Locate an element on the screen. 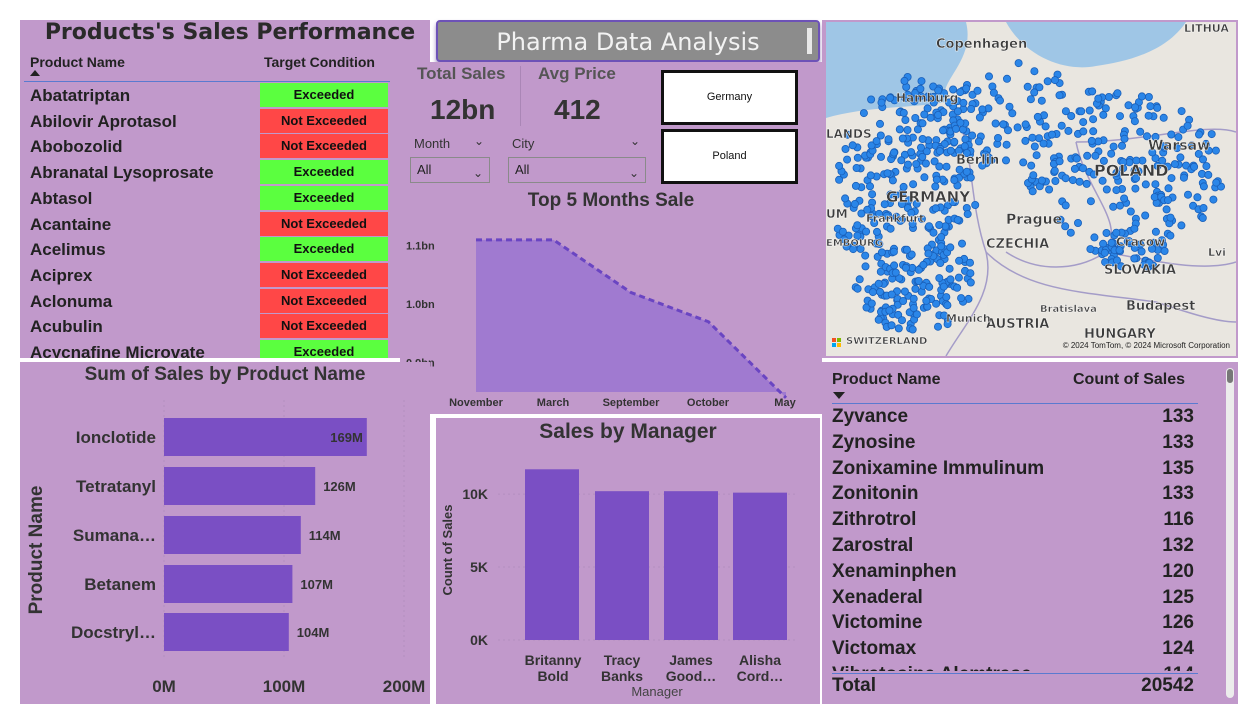  sort-ascending-icon is located at coordinates (35, 73).